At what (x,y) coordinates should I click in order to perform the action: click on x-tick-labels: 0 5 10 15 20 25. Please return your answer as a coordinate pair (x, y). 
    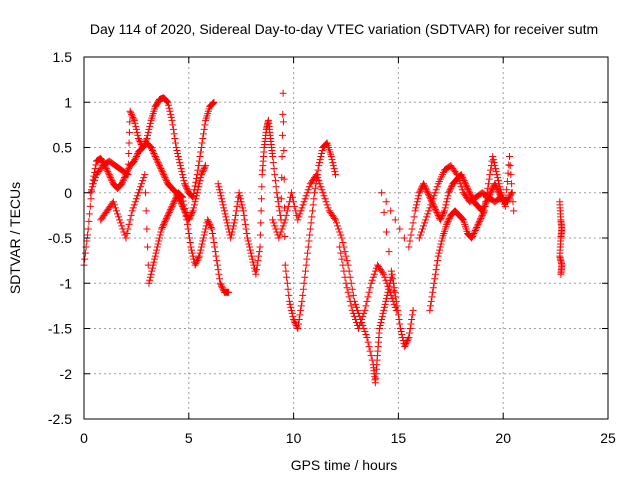
    Looking at the image, I should click on (348, 438).